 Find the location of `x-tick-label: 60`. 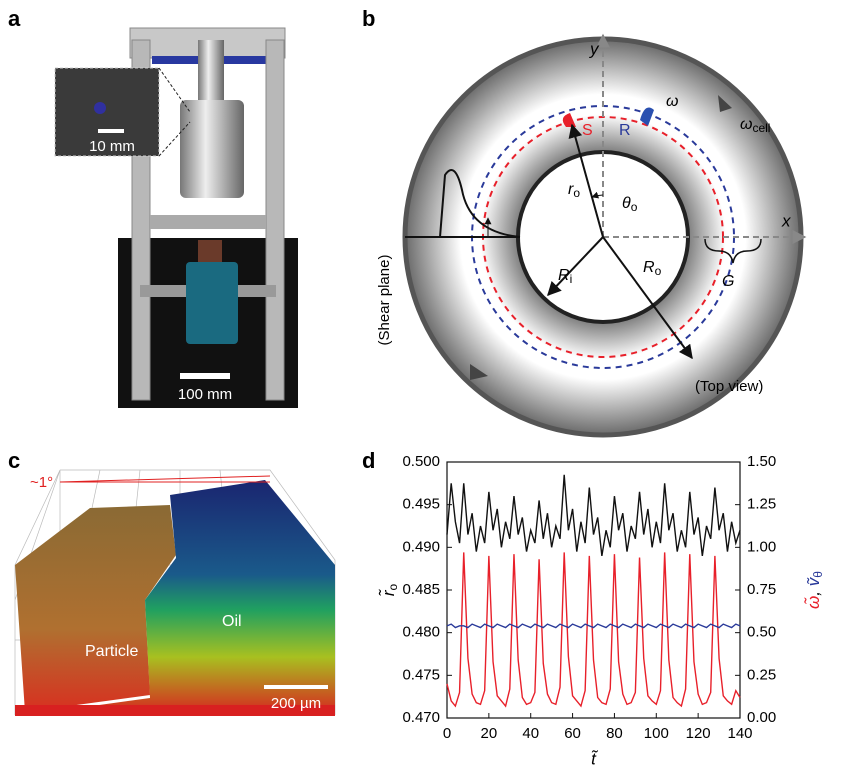

x-tick-label: 60 is located at coordinates (572, 733).